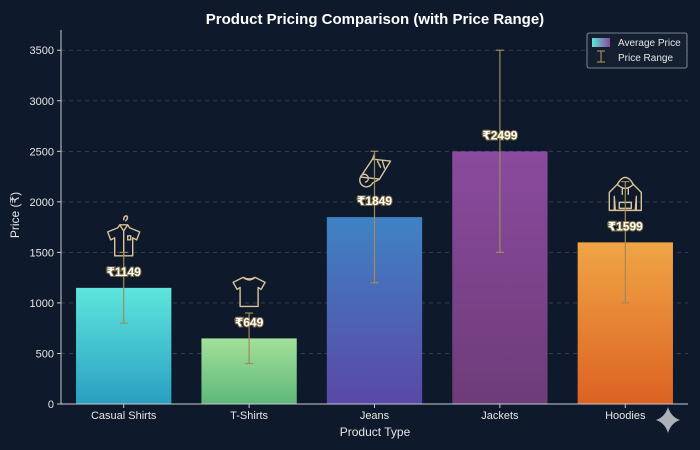  I want to click on y-tick-label: 1000, so click(42, 304).